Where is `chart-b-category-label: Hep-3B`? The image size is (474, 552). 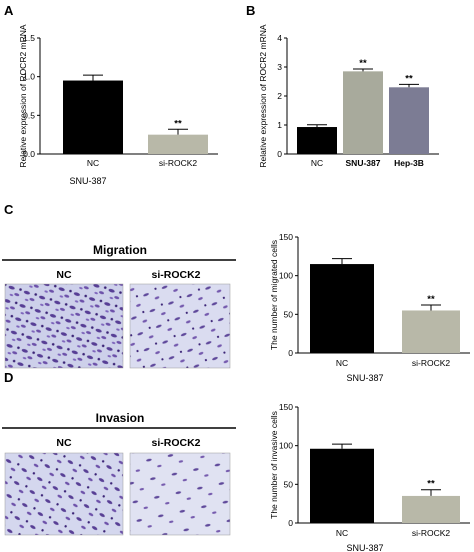
chart-b-category-label: Hep-3B is located at coordinates (409, 163).